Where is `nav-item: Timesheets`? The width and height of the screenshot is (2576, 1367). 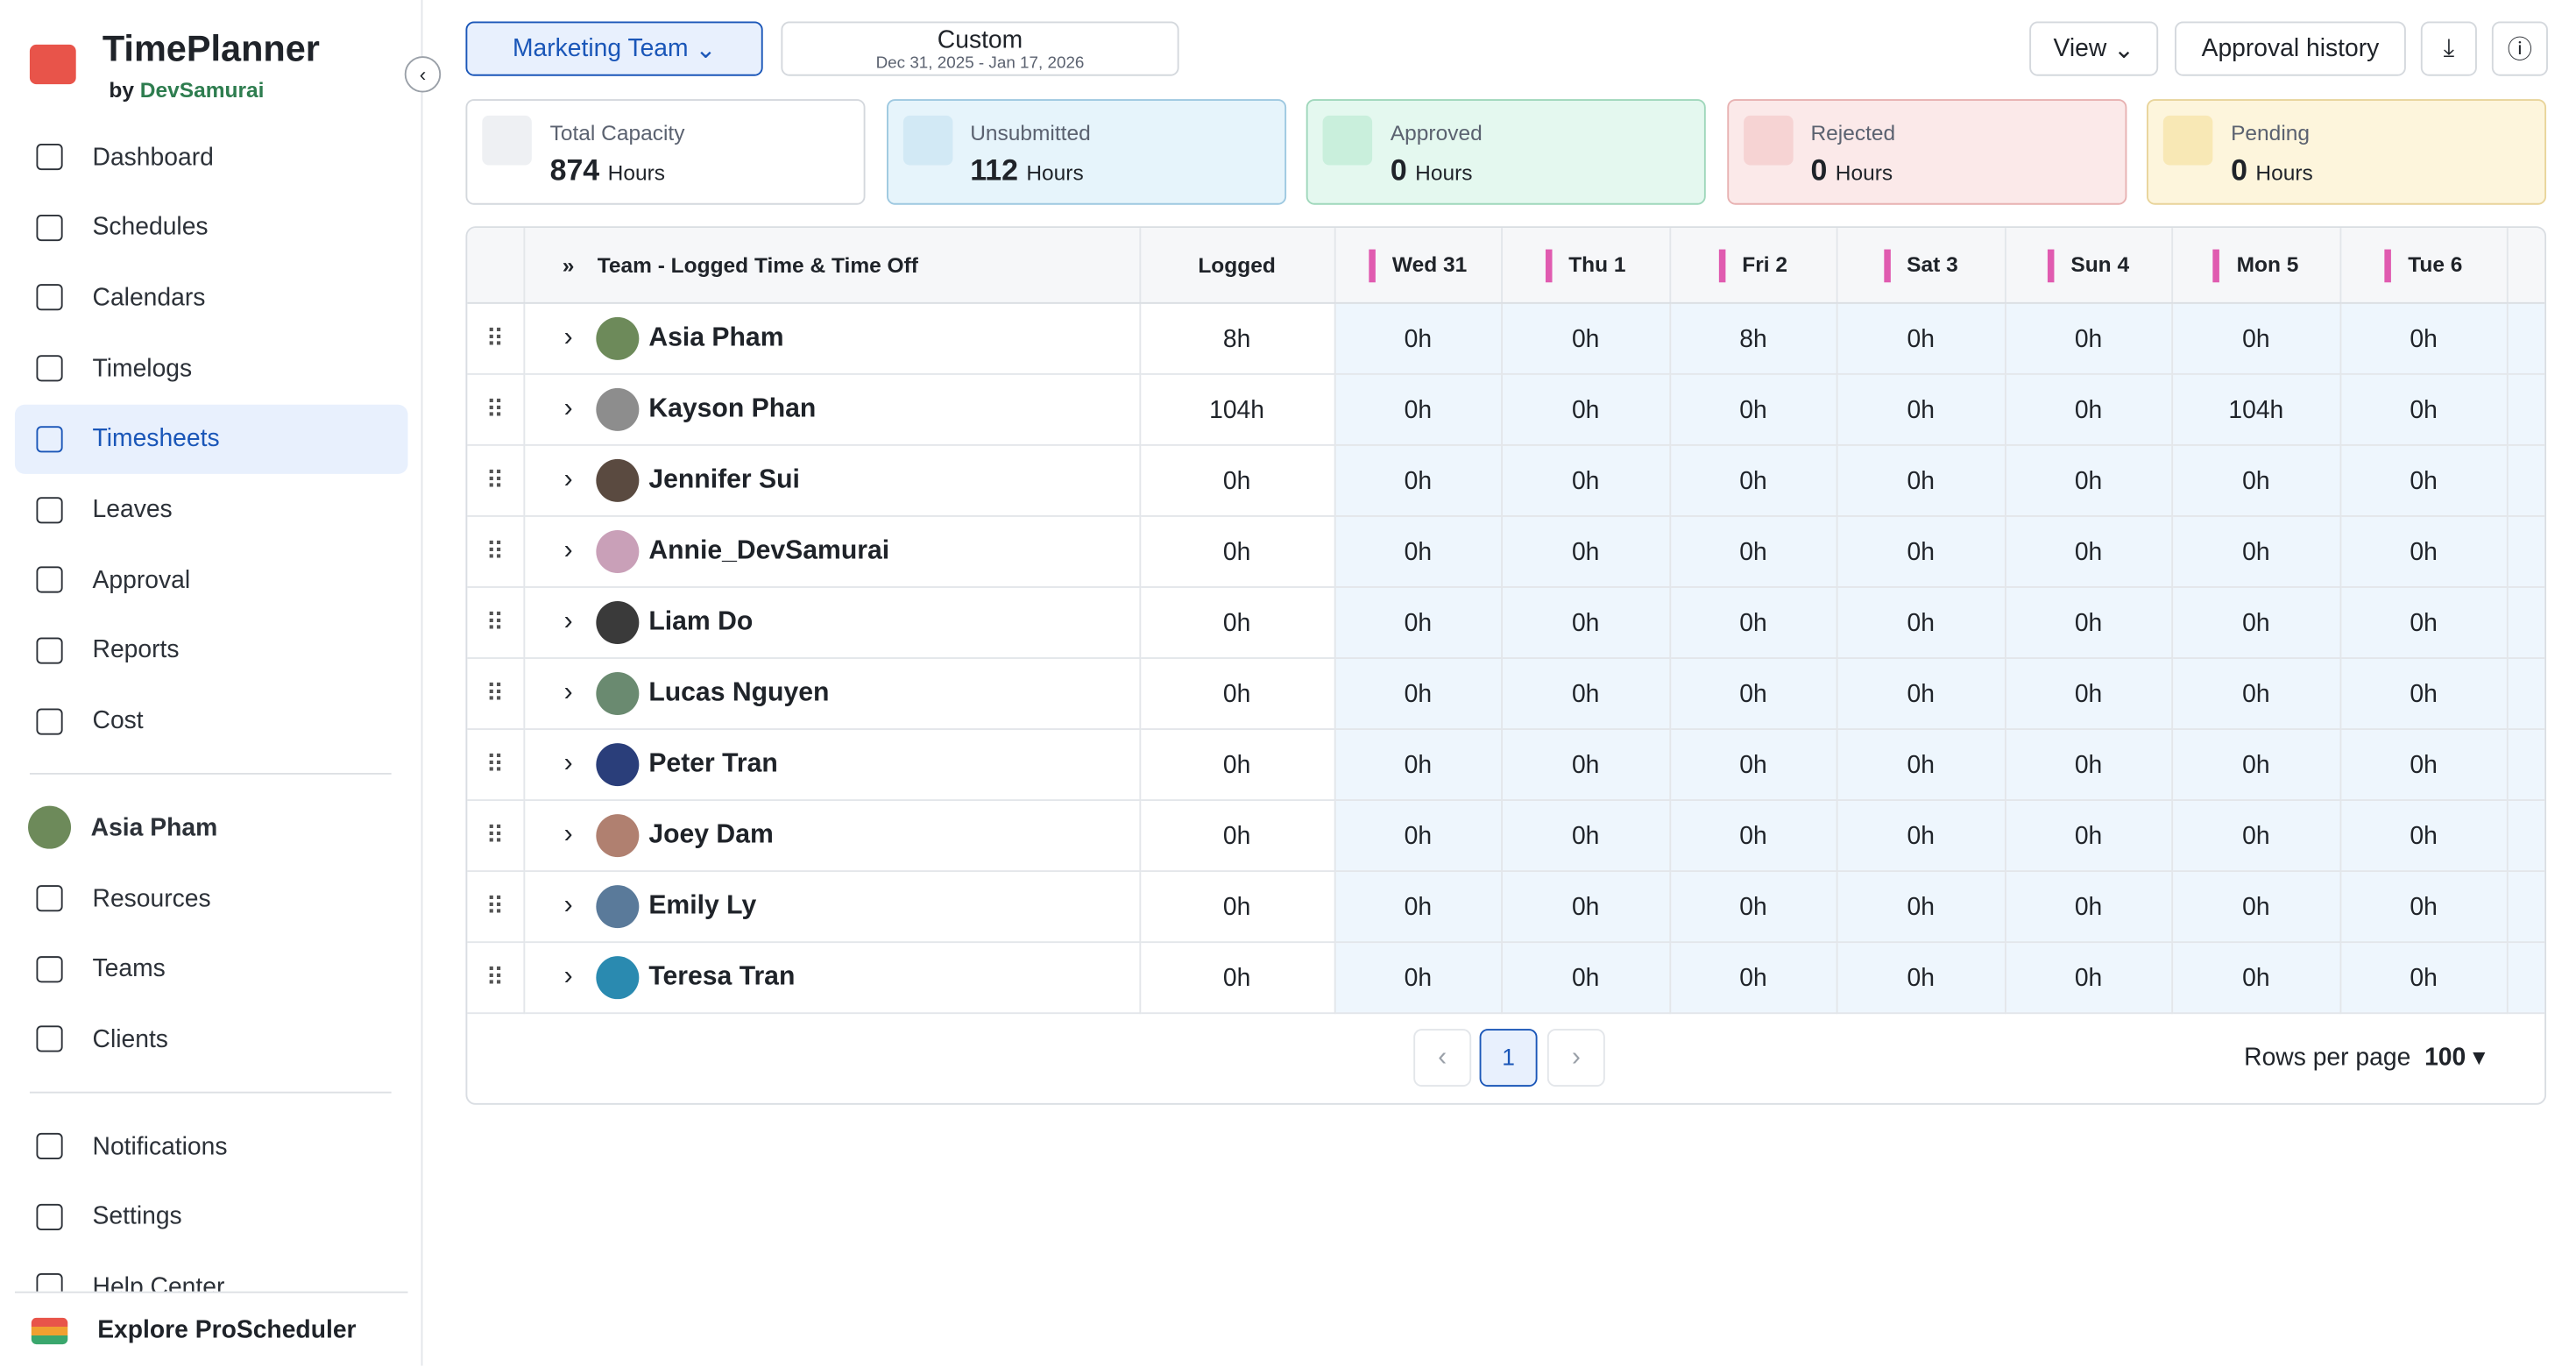 nav-item: Timesheets is located at coordinates (211, 439).